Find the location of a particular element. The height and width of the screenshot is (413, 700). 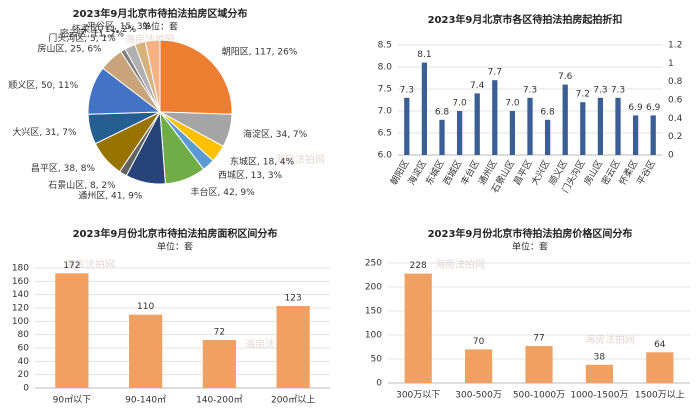

slice-label: 平谷区, 15, 3% is located at coordinates (119, 26).